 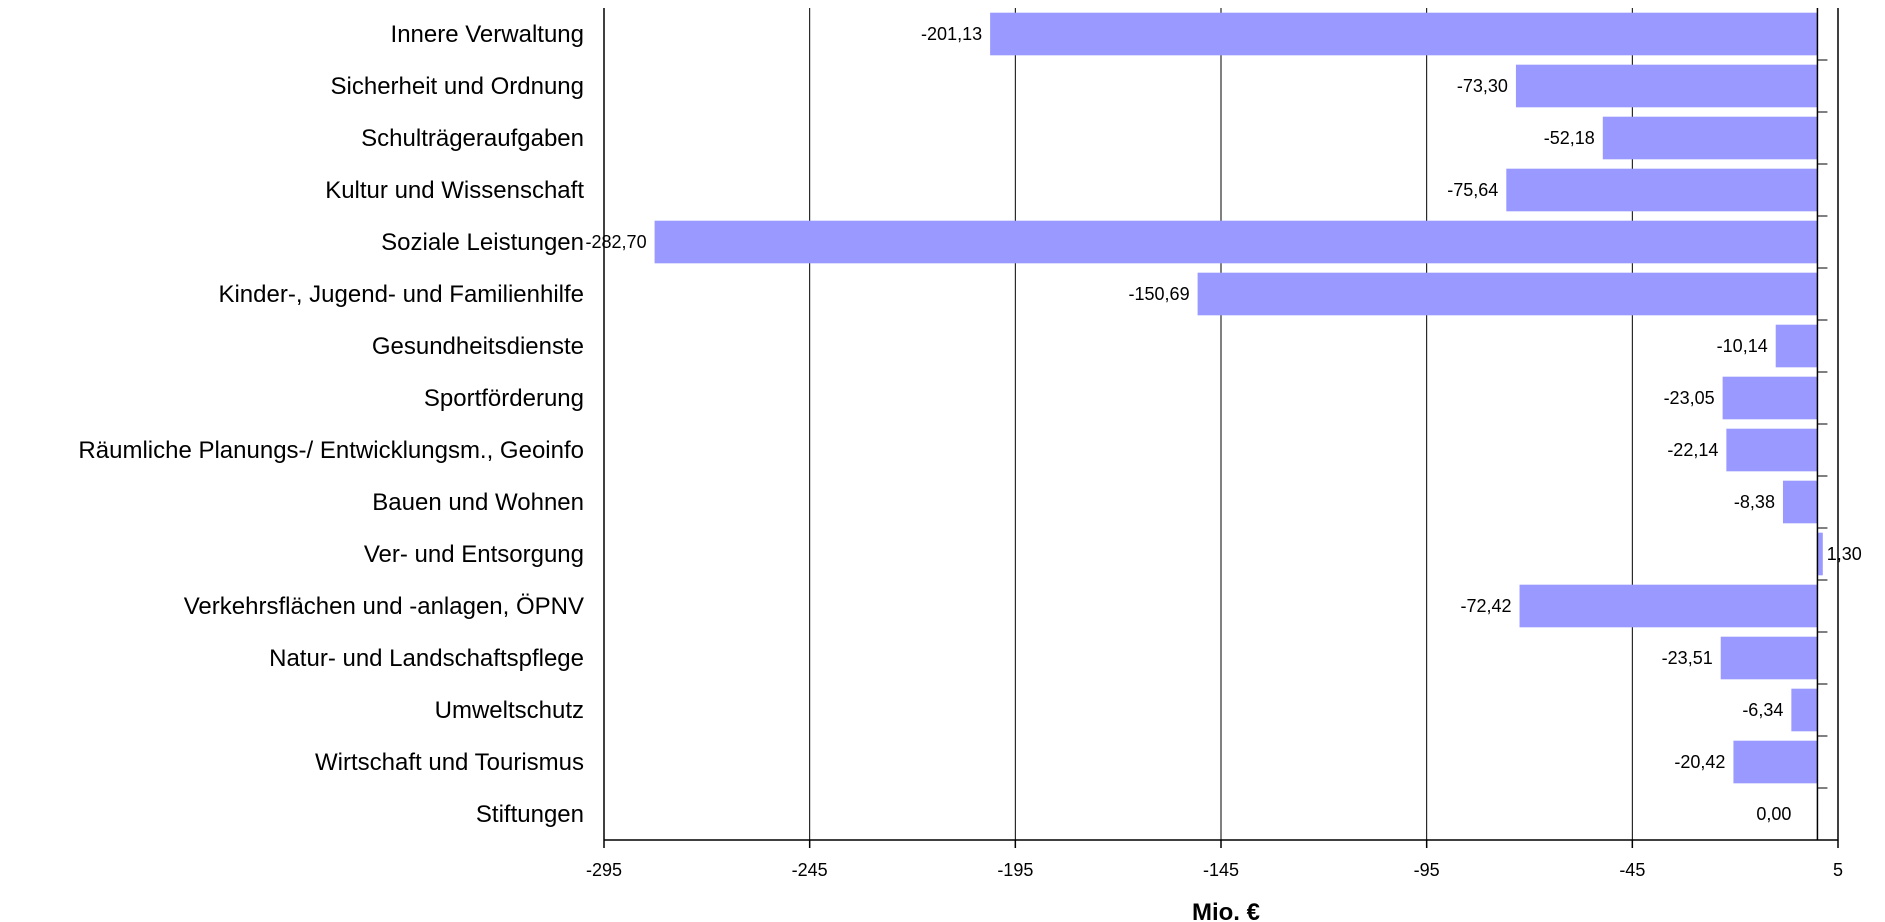 I want to click on category-label: Sportförderung, so click(x=504, y=398).